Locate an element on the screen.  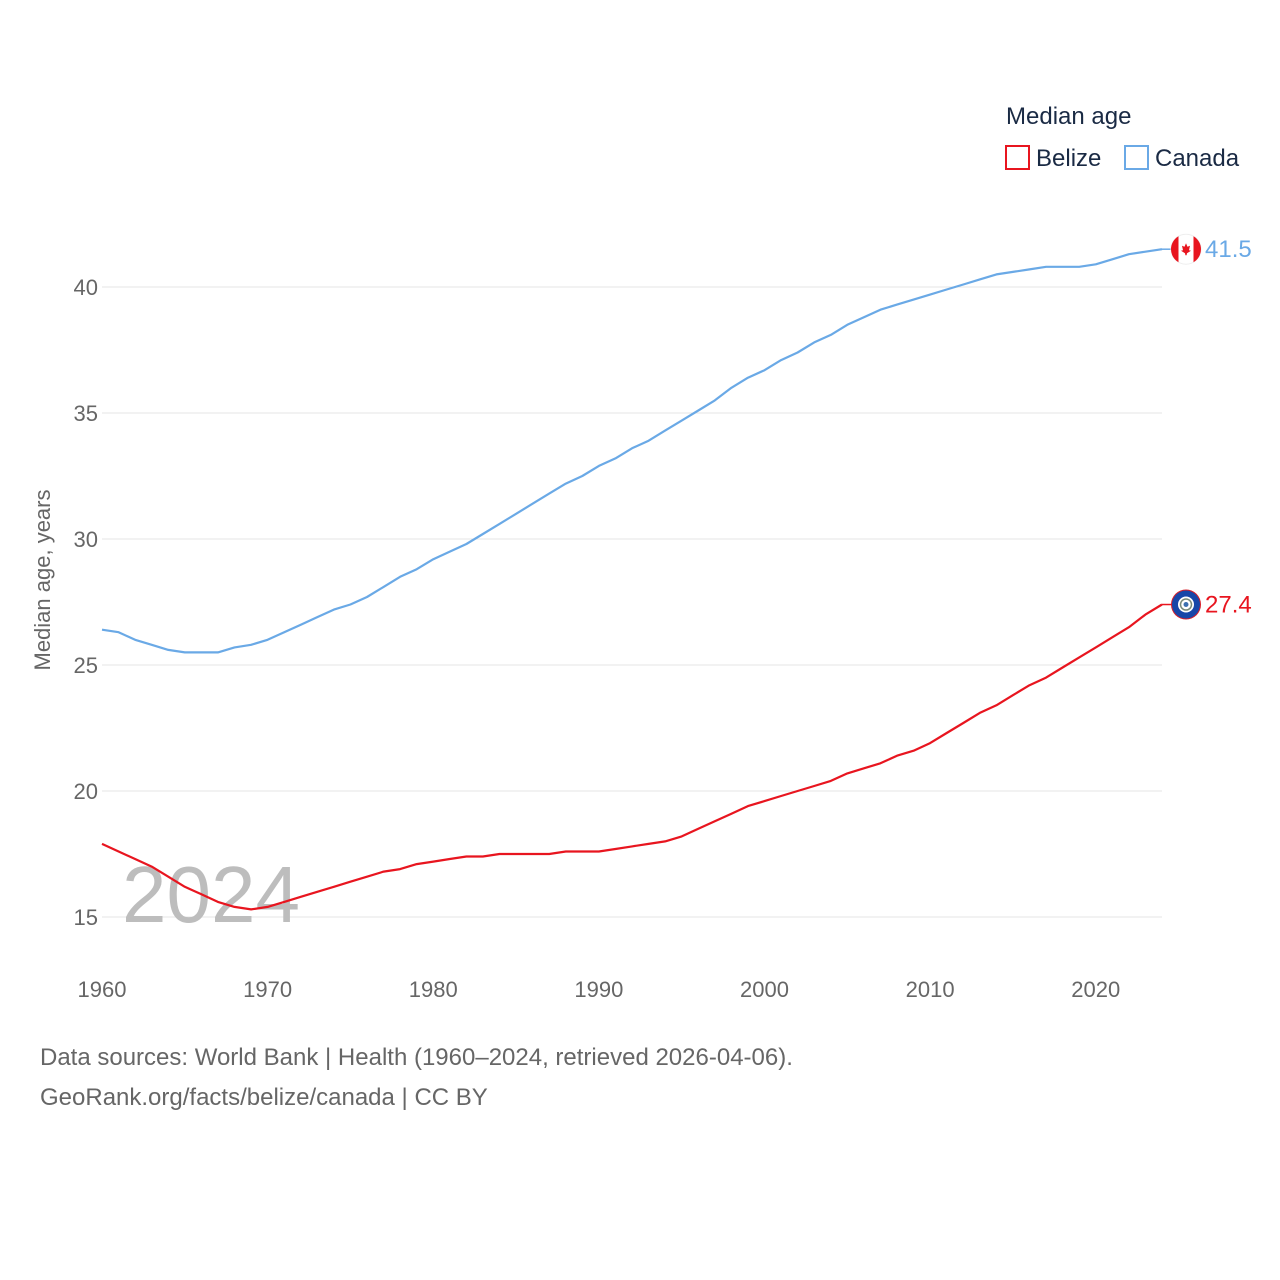
legend-swatch-canada is located at coordinates (1136, 157).